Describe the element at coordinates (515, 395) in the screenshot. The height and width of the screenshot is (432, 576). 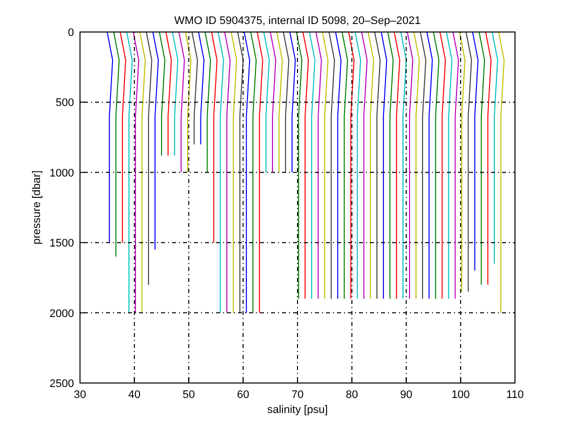
I see `x-tick-label: 110` at that location.